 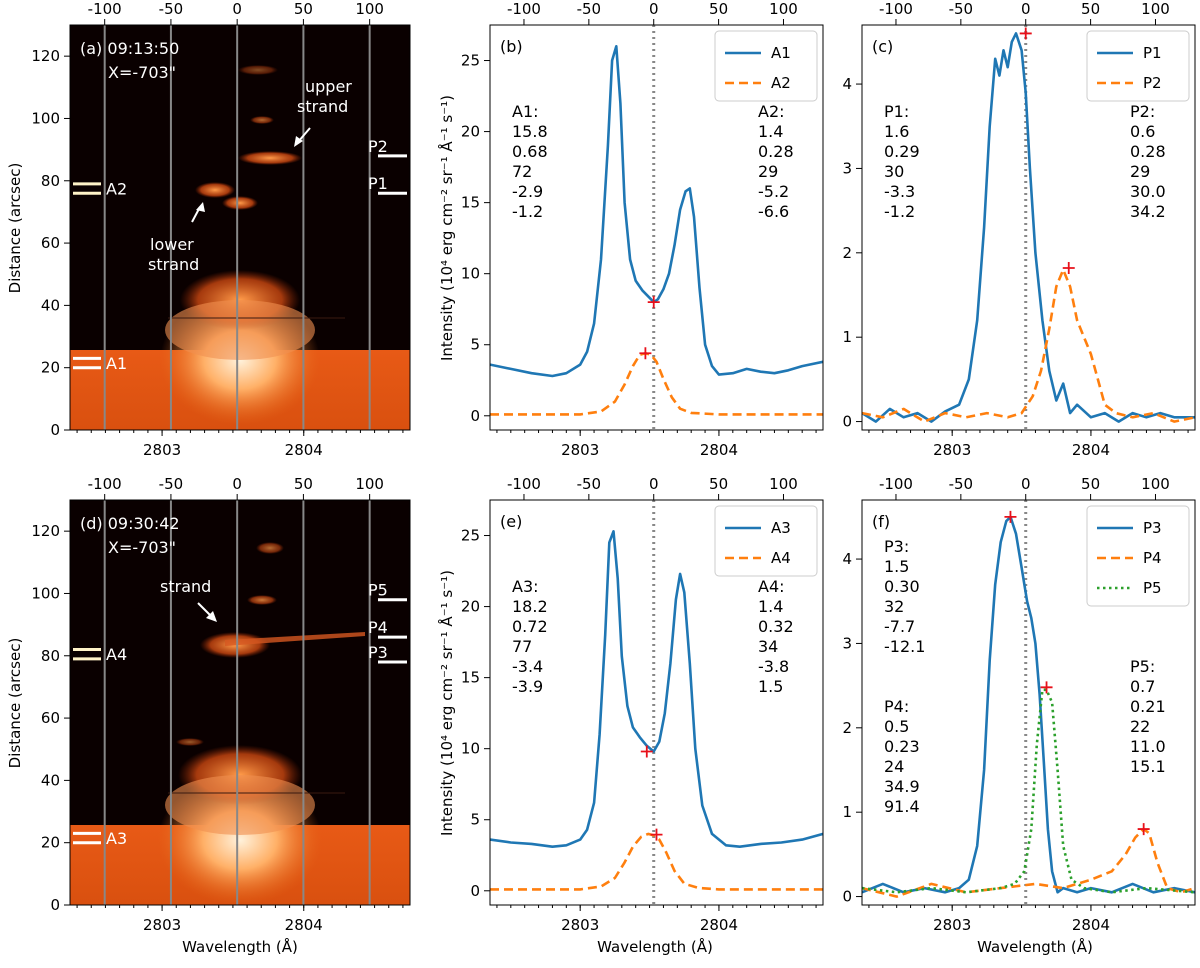 What do you see at coordinates (656, 383) in the screenshot?
I see `series-a2` at bounding box center [656, 383].